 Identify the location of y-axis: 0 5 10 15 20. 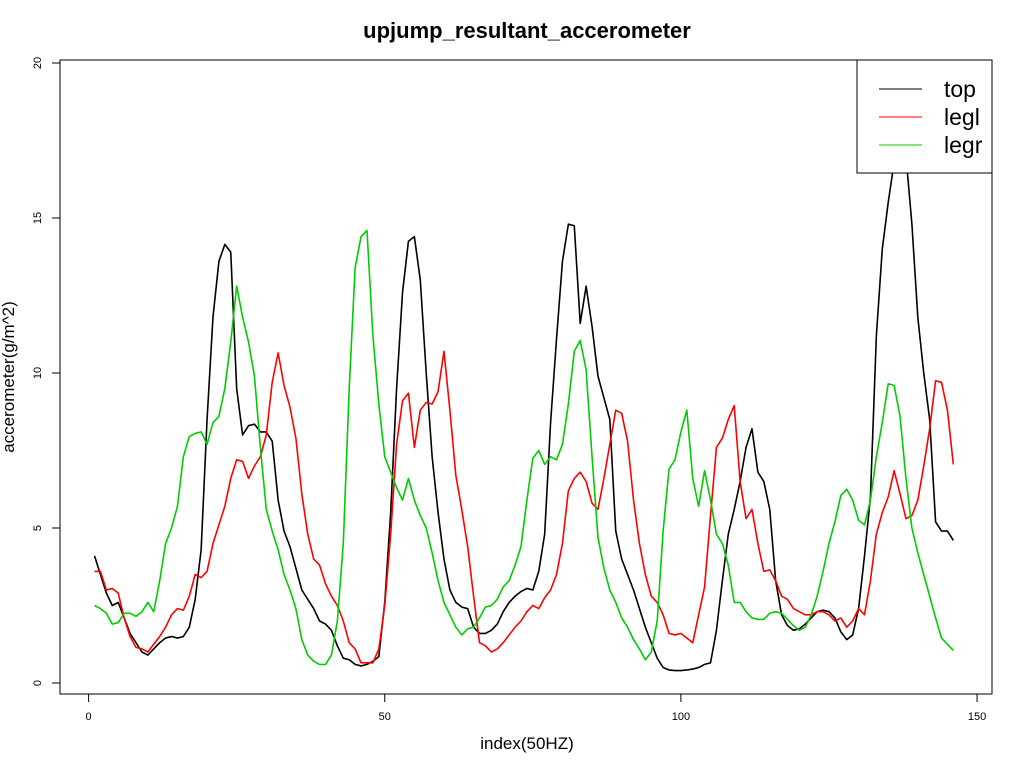
(46, 371).